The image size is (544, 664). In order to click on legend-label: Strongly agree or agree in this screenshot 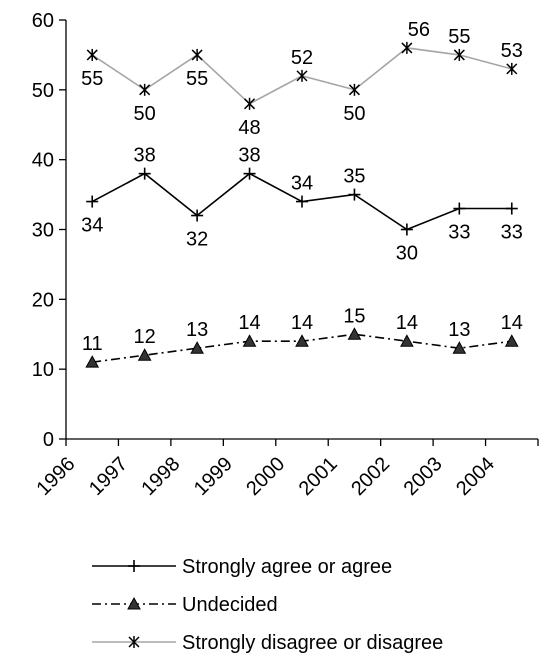, I will do `click(287, 567)`.